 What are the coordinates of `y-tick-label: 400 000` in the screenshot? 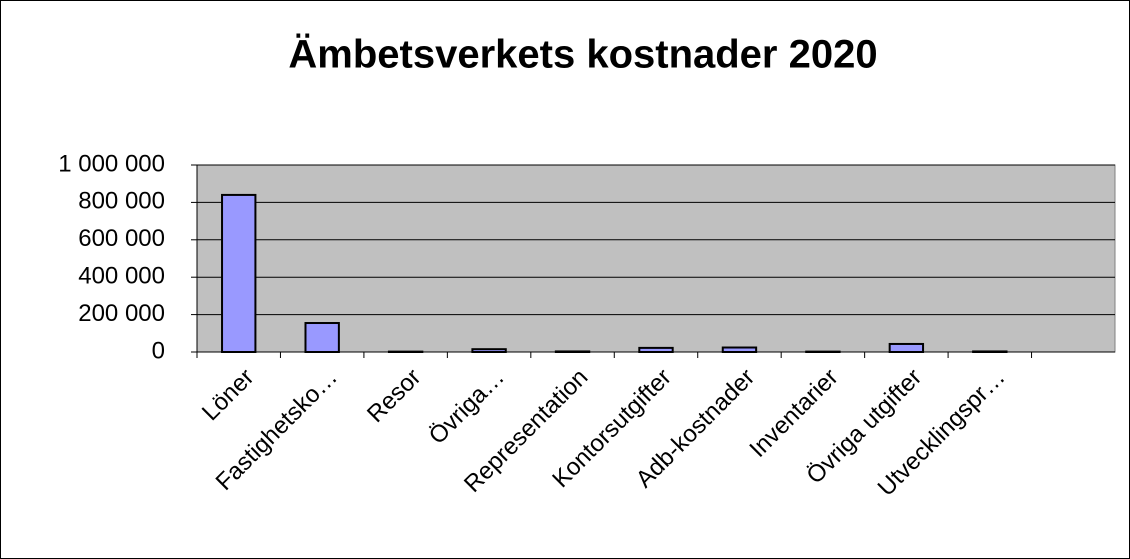 It's located at (121, 276).